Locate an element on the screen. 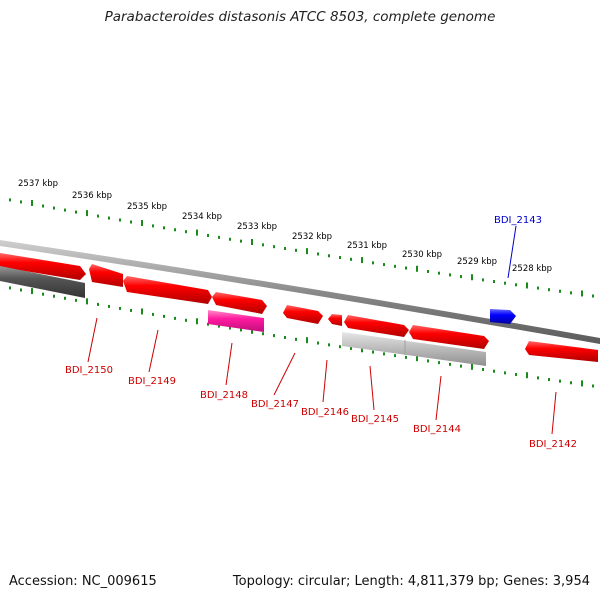  feature-block-gray is located at coordinates (414, 349).